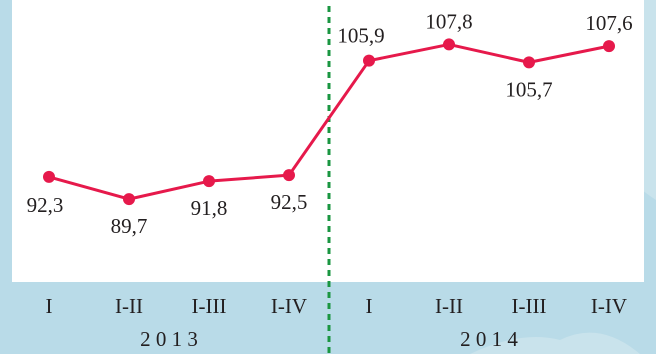 Image resolution: width=656 pixels, height=354 pixels. I want to click on data-value-label: 107,8, so click(448, 21).